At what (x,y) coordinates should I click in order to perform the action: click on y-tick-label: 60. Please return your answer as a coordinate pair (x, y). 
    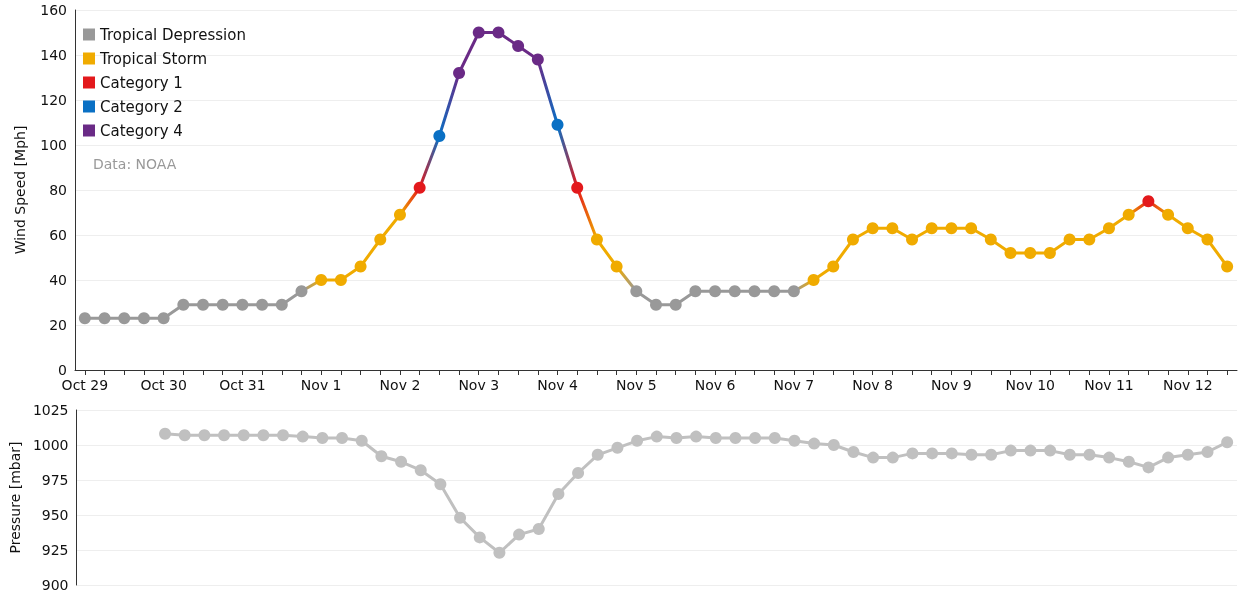
    Looking at the image, I should click on (58, 235).